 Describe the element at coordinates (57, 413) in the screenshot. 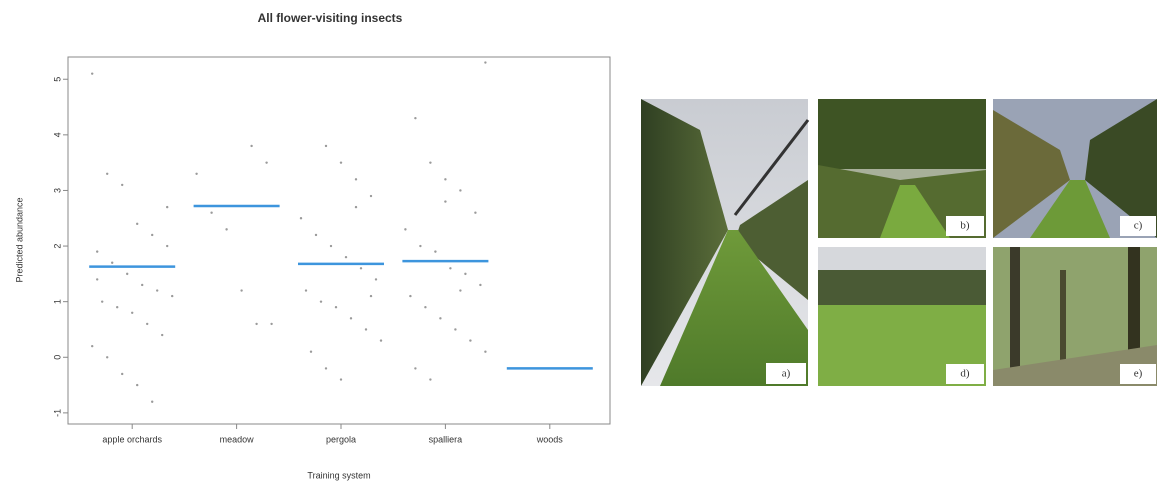

I see `y-tick-label: -1` at that location.